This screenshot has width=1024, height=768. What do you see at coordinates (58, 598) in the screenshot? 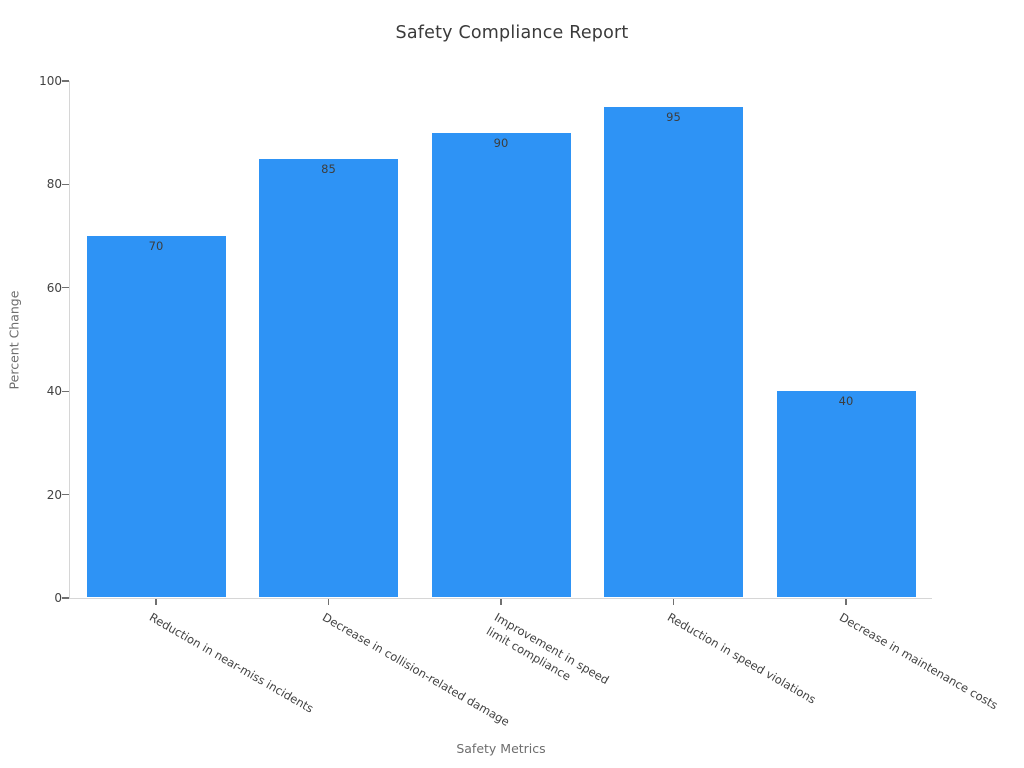
I see `y-tick-label: 0` at bounding box center [58, 598].